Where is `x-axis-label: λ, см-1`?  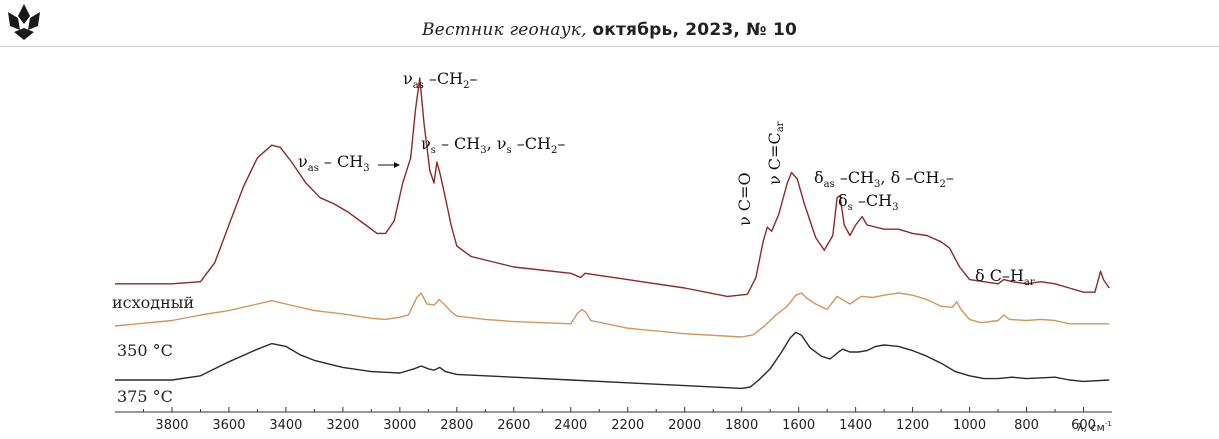 x-axis-label: λ, см-1 is located at coordinates (1094, 427).